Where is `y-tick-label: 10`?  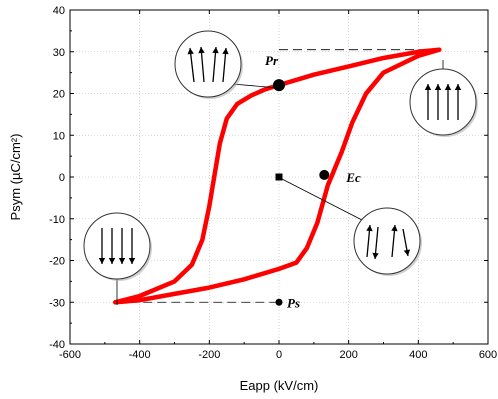 y-tick-label: 10 is located at coordinates (59, 136).